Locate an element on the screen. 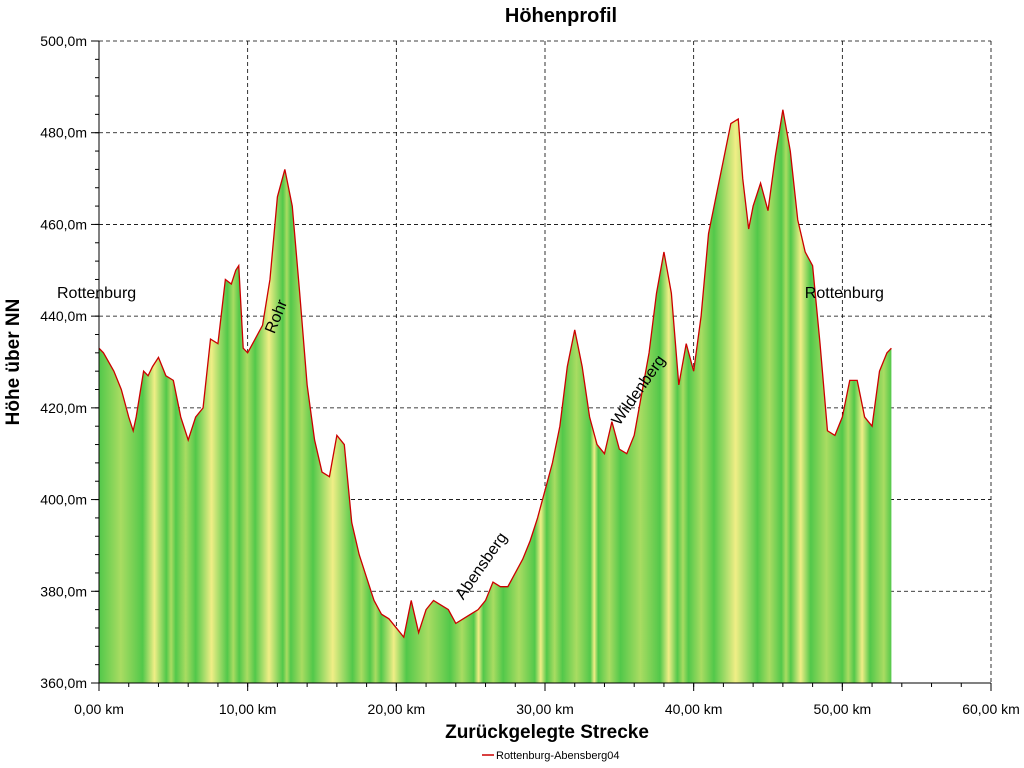 Image resolution: width=1024 pixels, height=768 pixels. y-tick-label: 400,0m is located at coordinates (63, 500).